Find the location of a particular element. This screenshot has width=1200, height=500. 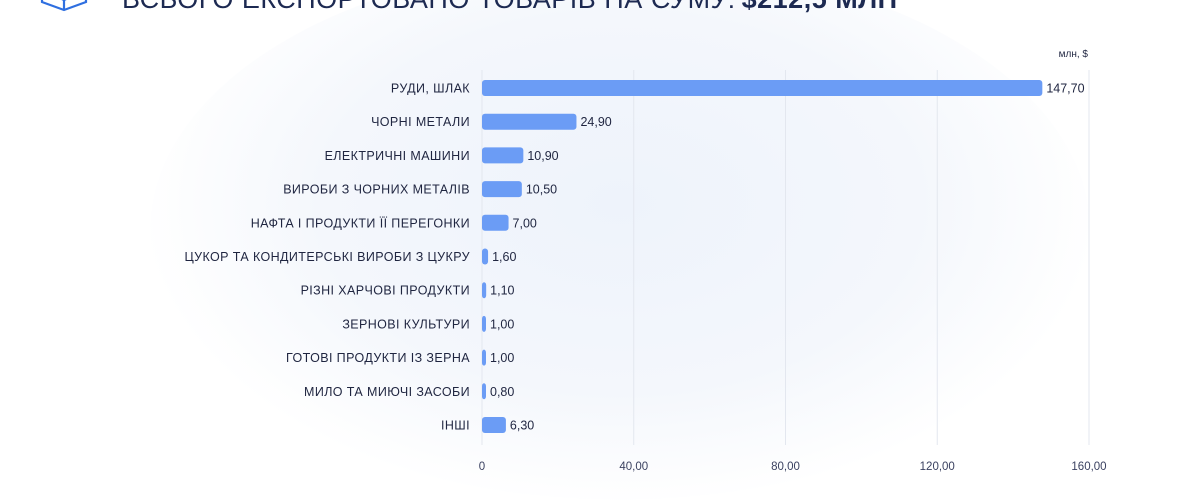

category-label: РІЗНІ ХАРЧОВІ ПРОДУКТИ is located at coordinates (385, 291).